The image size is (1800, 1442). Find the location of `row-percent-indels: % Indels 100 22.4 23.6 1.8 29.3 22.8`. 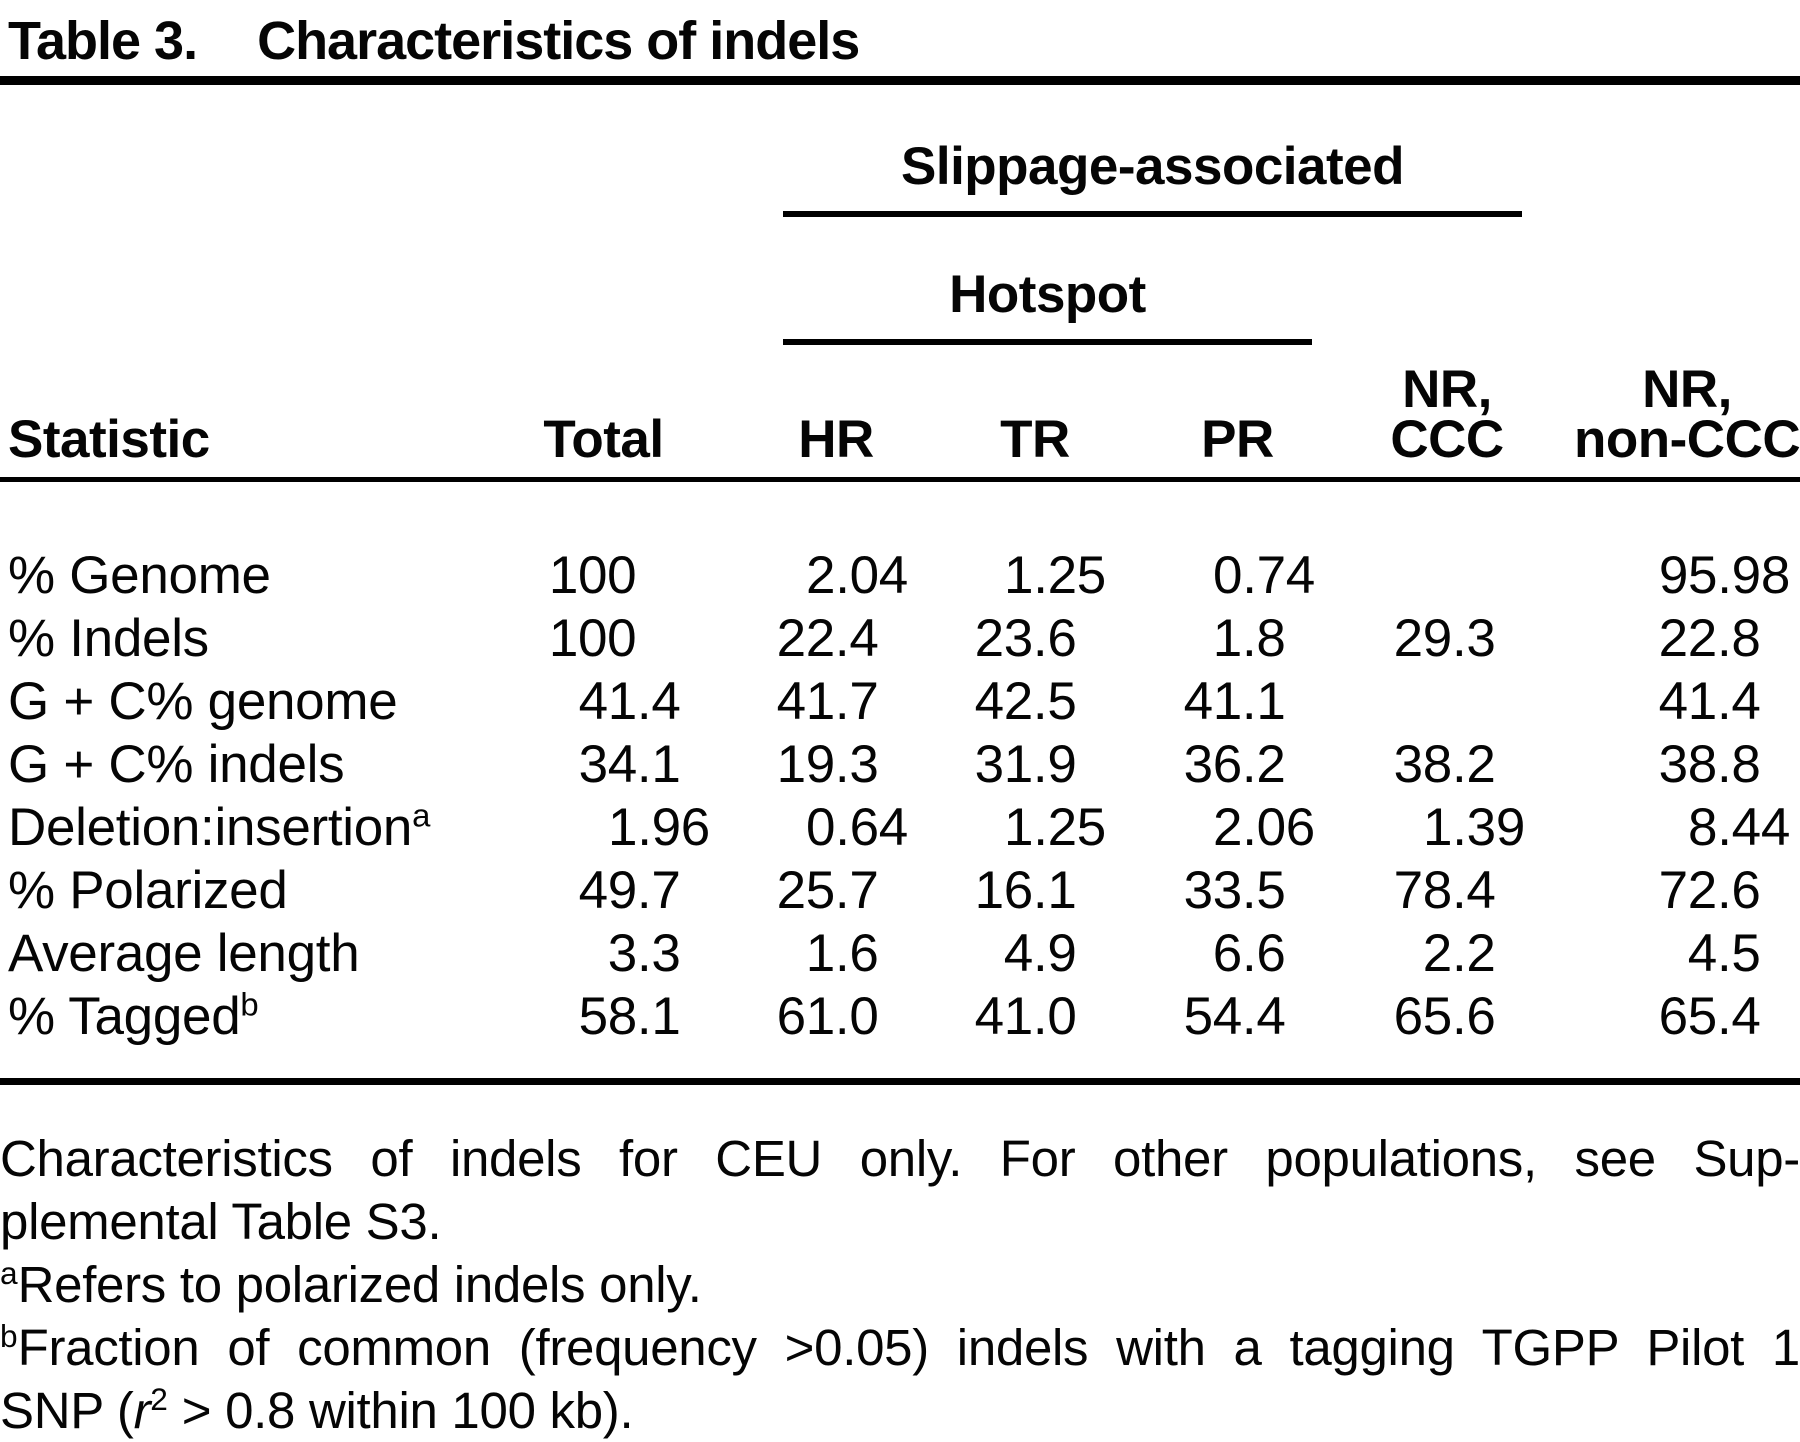

row-percent-indels: % Indels 100 22.4 23.6 1.8 29.3 22.8 is located at coordinates (900, 638).